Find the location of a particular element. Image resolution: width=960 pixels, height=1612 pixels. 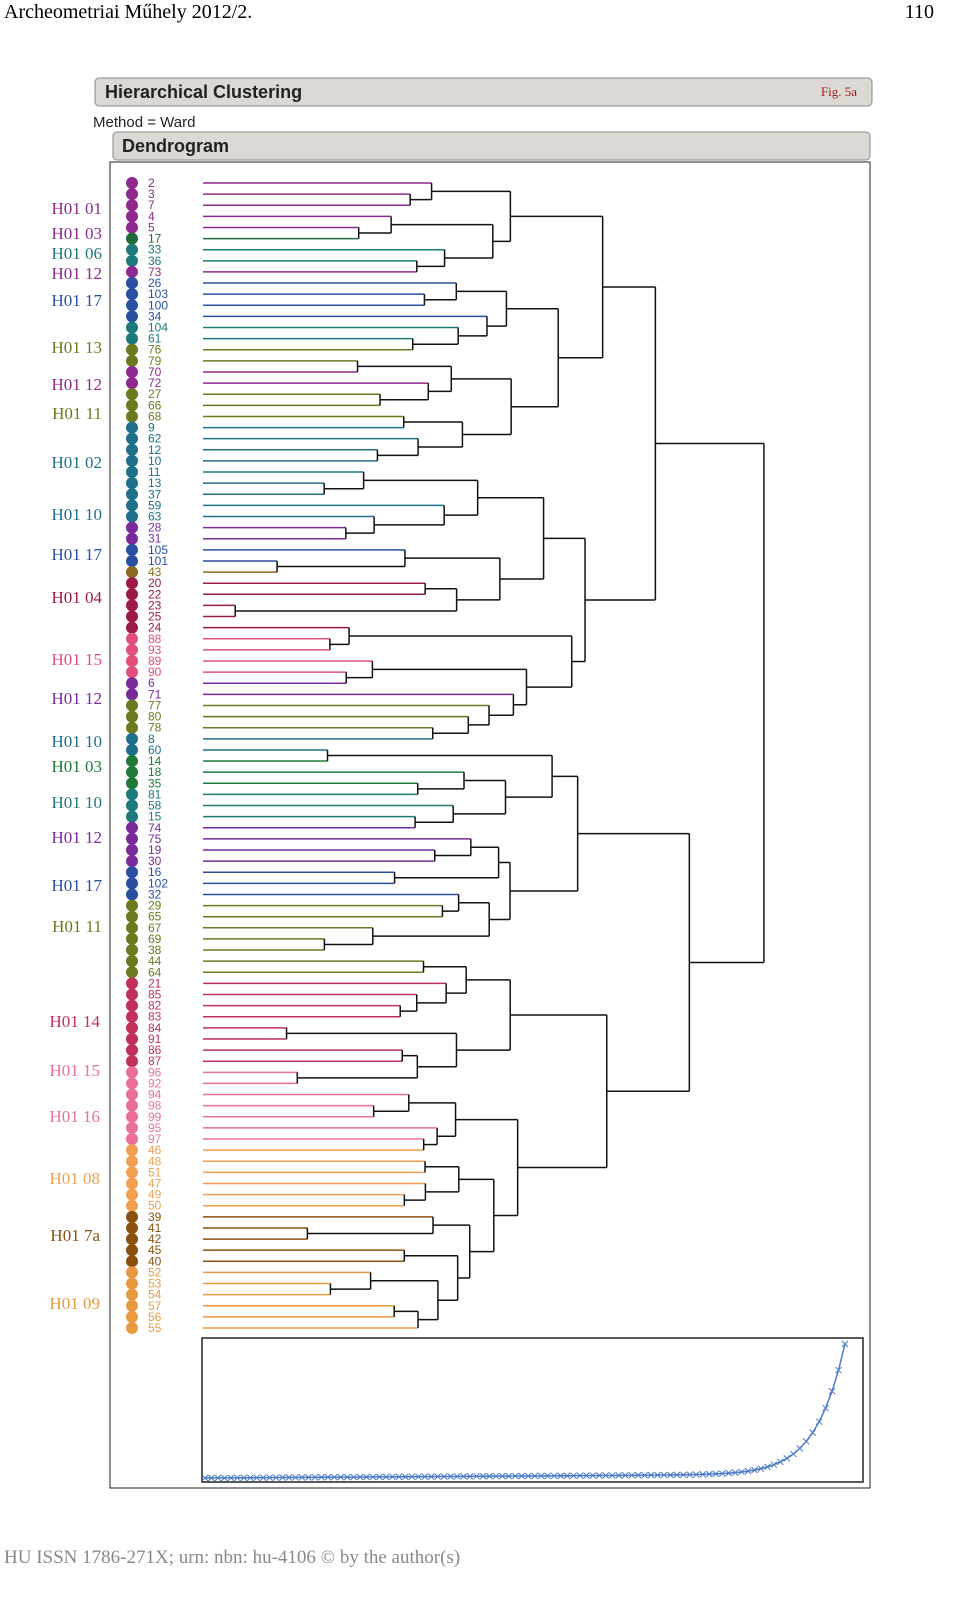

group-label: H01 14 is located at coordinates (74, 1021).